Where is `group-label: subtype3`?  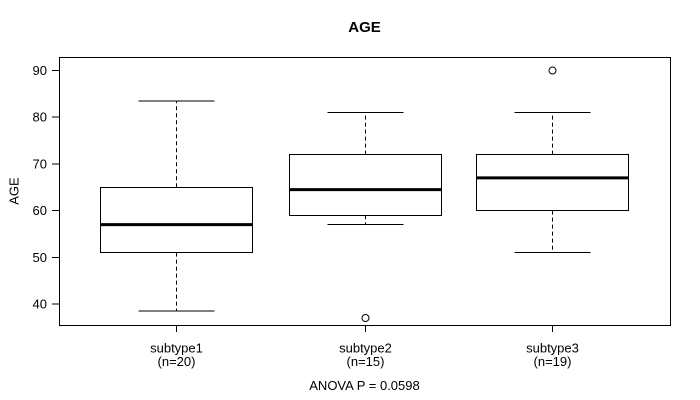 group-label: subtype3 is located at coordinates (552, 348).